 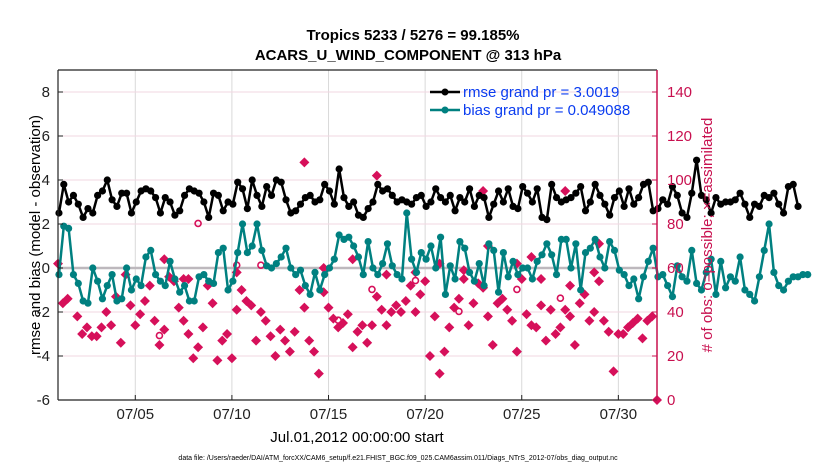 I want to click on y-left-axis-label: rmse and bias (model - observation), so click(x=35, y=235).